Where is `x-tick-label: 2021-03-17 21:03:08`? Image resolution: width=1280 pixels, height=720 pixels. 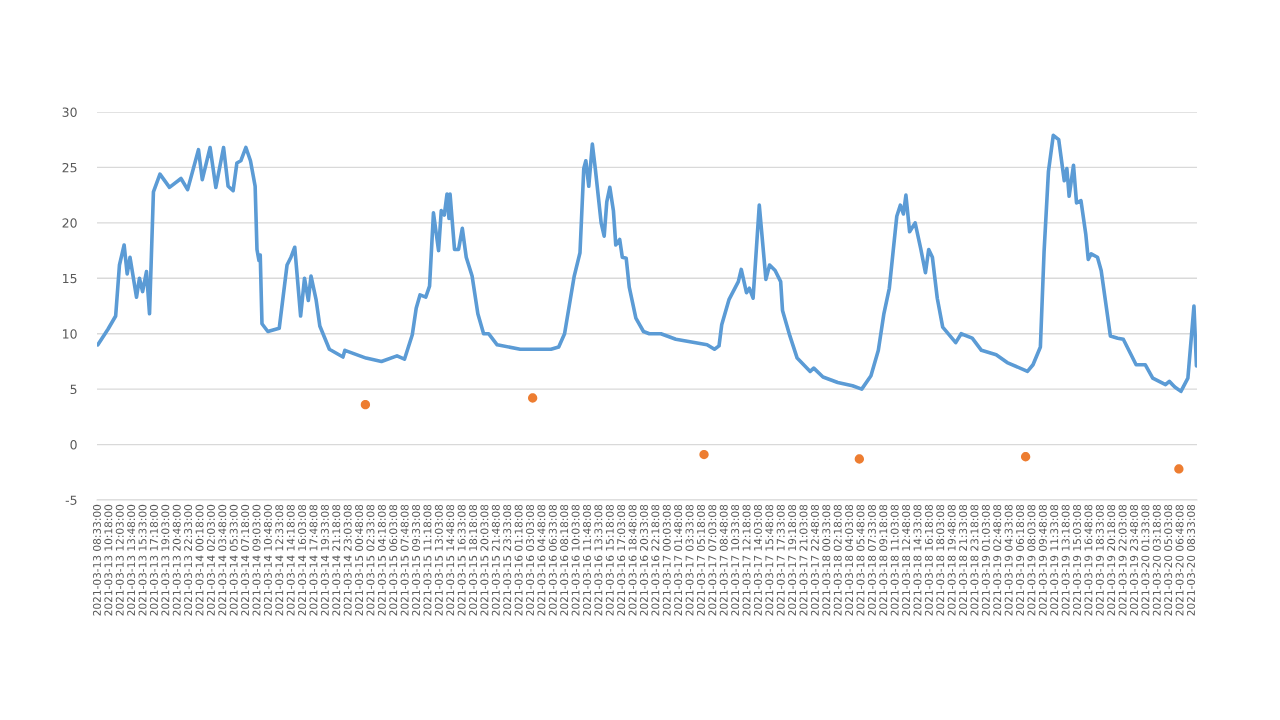
x-tick-label: 2021-03-17 21:03:08 is located at coordinates (803, 560).